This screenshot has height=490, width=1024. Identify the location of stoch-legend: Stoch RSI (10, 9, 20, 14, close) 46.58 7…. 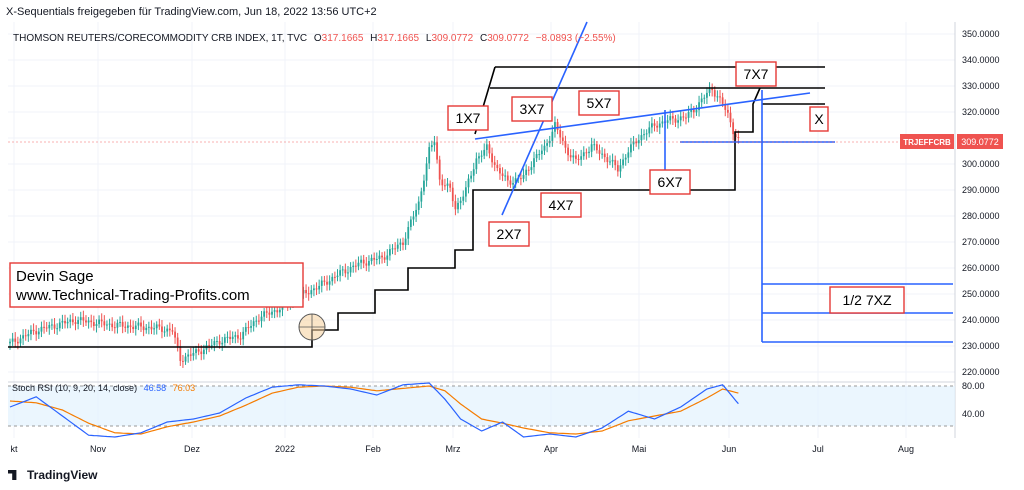
(103, 388).